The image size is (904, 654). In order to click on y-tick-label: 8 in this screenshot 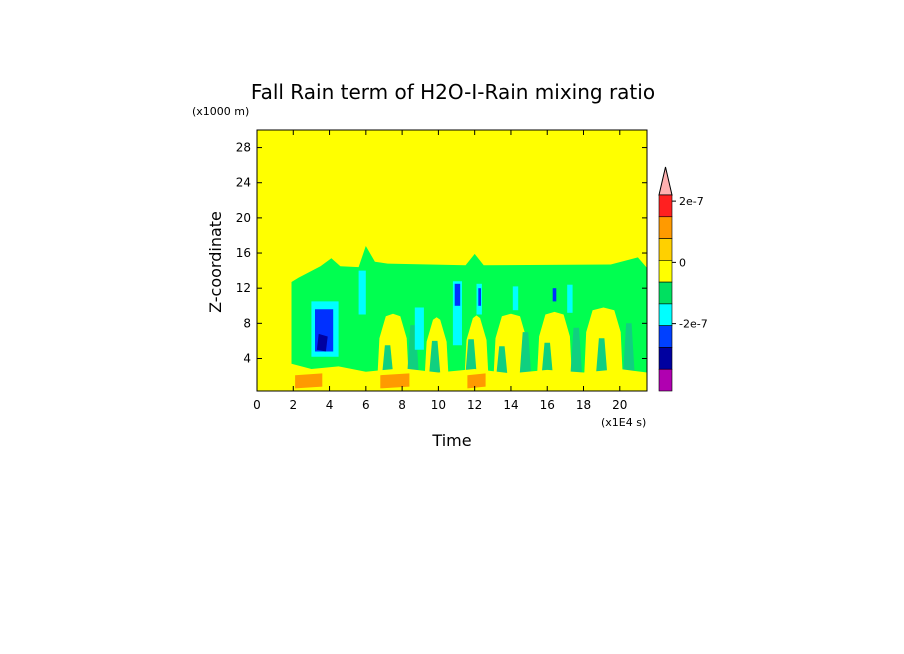, I will do `click(247, 323)`.